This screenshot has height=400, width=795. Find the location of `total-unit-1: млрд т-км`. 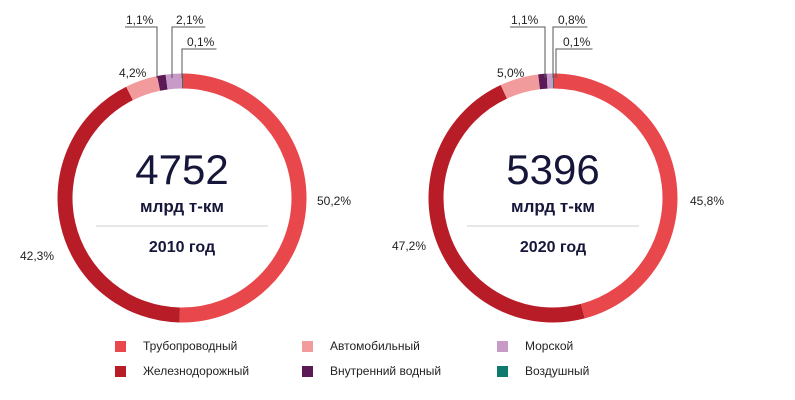

total-unit-1: млрд т-км is located at coordinates (182, 206).